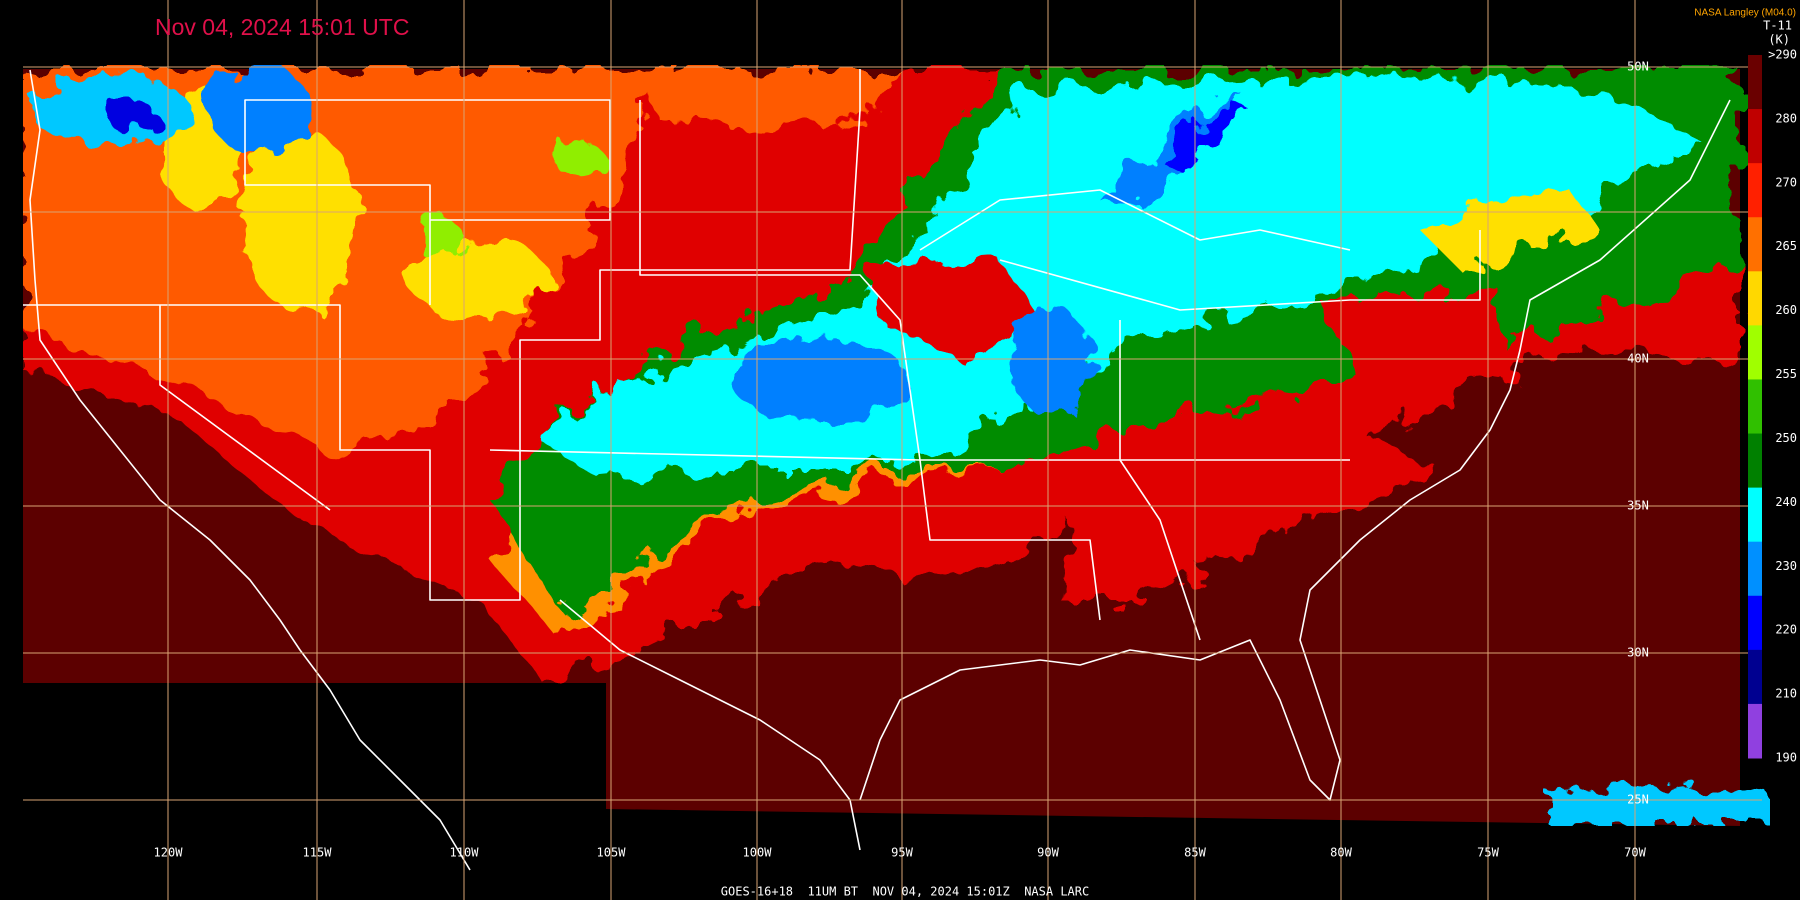  I want to click on longitude-label: 100W, so click(758, 853).